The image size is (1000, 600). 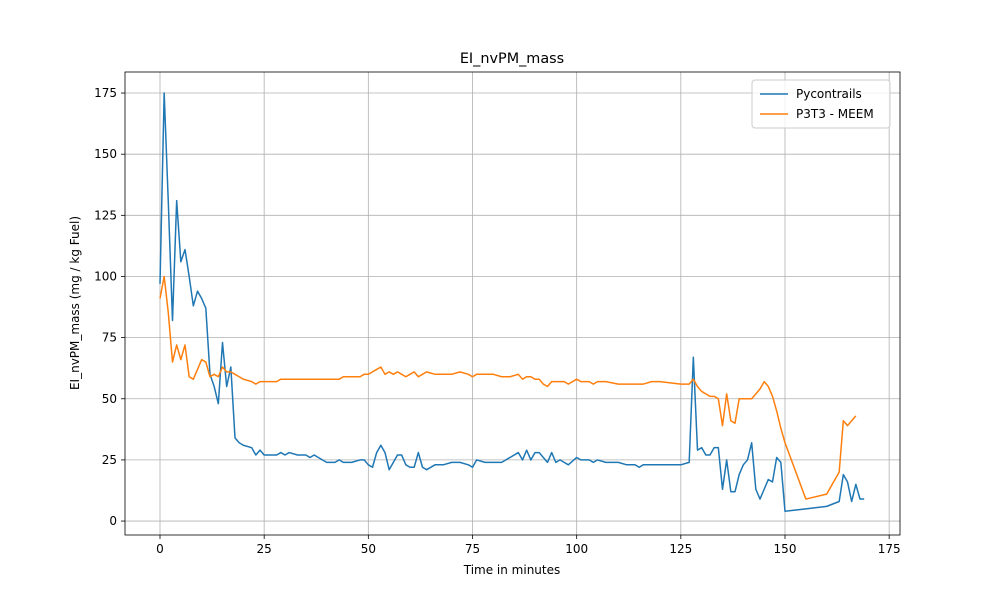 I want to click on y-tick-label: 150, so click(x=105, y=154).